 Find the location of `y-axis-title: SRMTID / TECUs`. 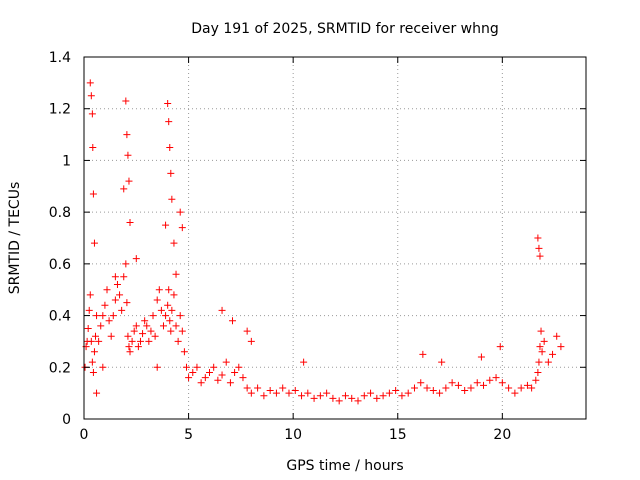

y-axis-title: SRMTID / TECUs is located at coordinates (15, 238).